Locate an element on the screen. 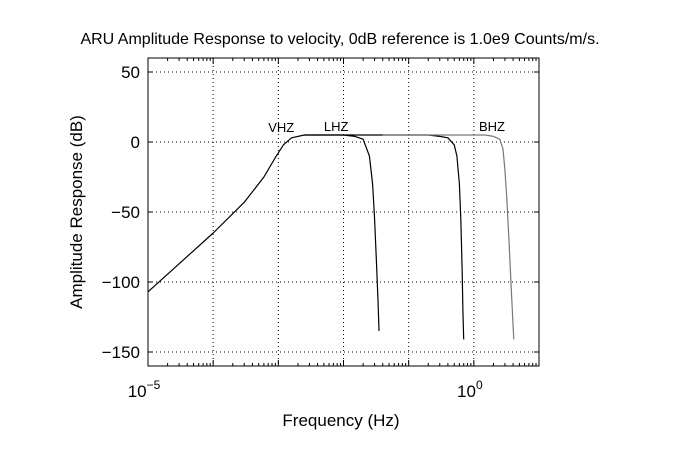 The width and height of the screenshot is (681, 471). x-tick-label: 10⁰ is located at coordinates (470, 389).